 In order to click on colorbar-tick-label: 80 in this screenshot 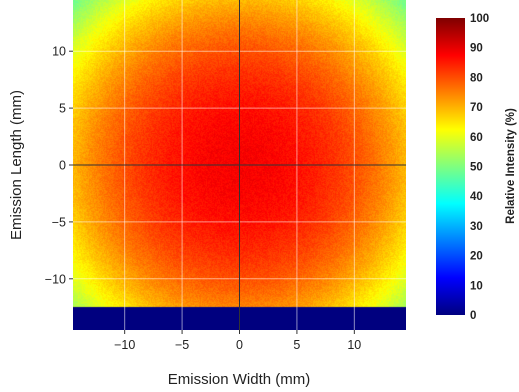, I will do `click(476, 78)`.